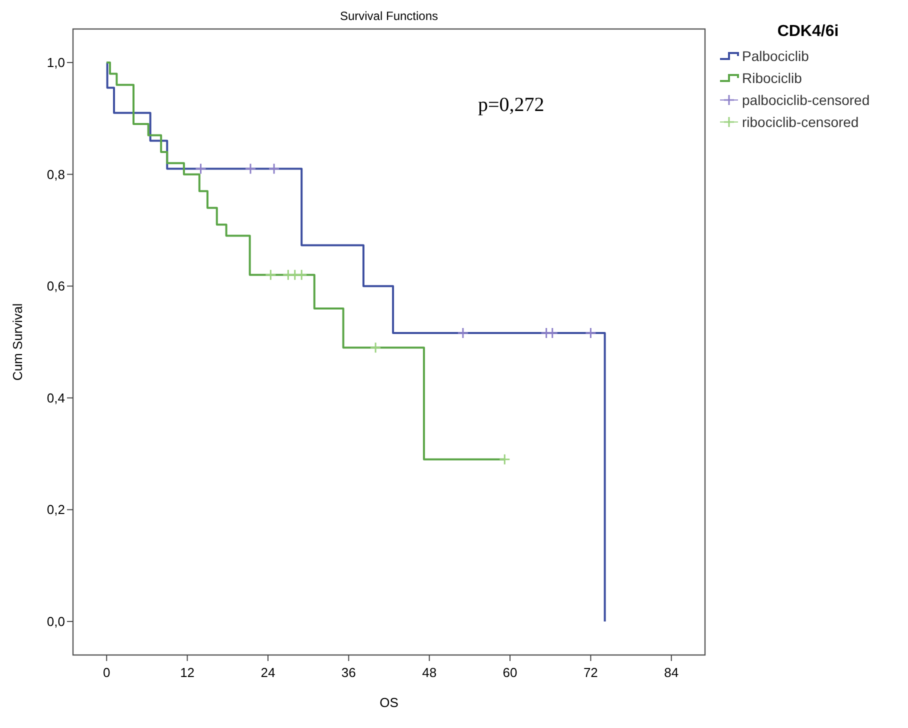 The height and width of the screenshot is (728, 908). I want to click on legend-label: Ribociclib, so click(772, 78).